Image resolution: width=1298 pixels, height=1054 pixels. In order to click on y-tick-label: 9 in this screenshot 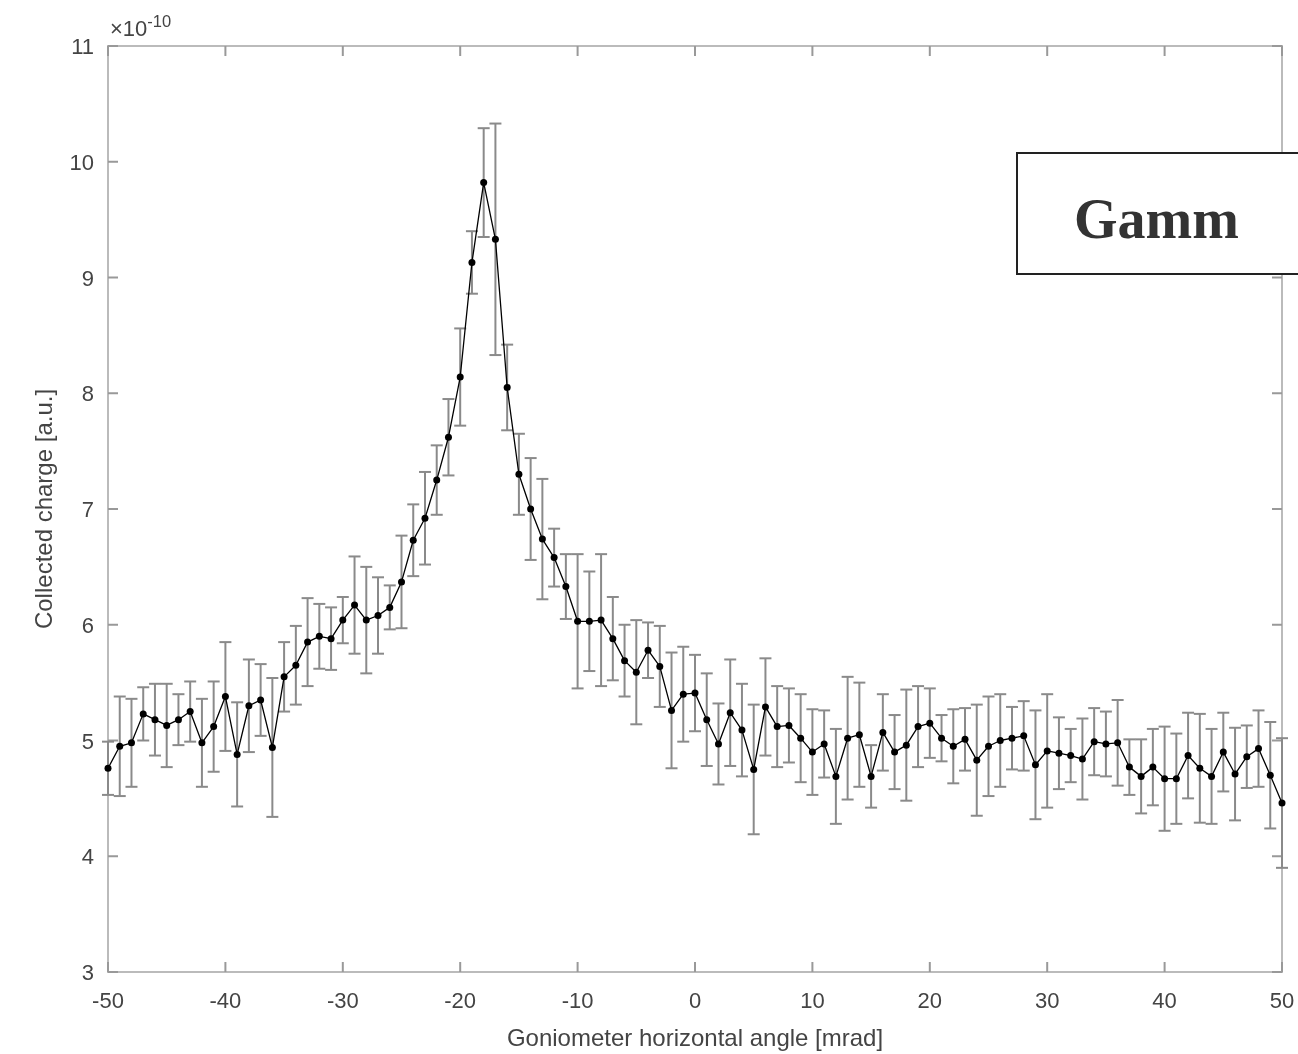, I will do `click(87, 278)`.